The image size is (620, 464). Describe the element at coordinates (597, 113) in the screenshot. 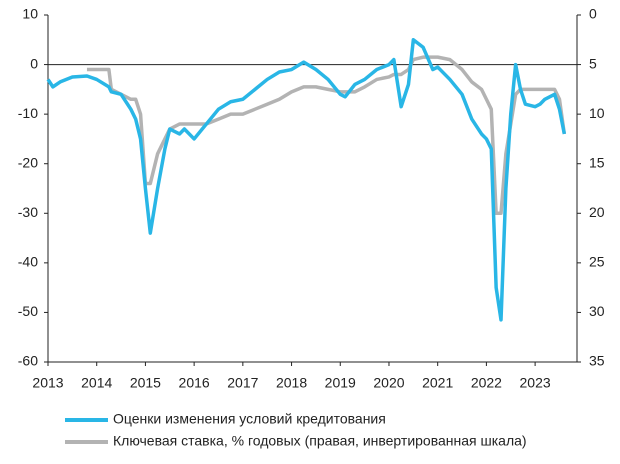

I see `y2-tick-label: 10` at that location.